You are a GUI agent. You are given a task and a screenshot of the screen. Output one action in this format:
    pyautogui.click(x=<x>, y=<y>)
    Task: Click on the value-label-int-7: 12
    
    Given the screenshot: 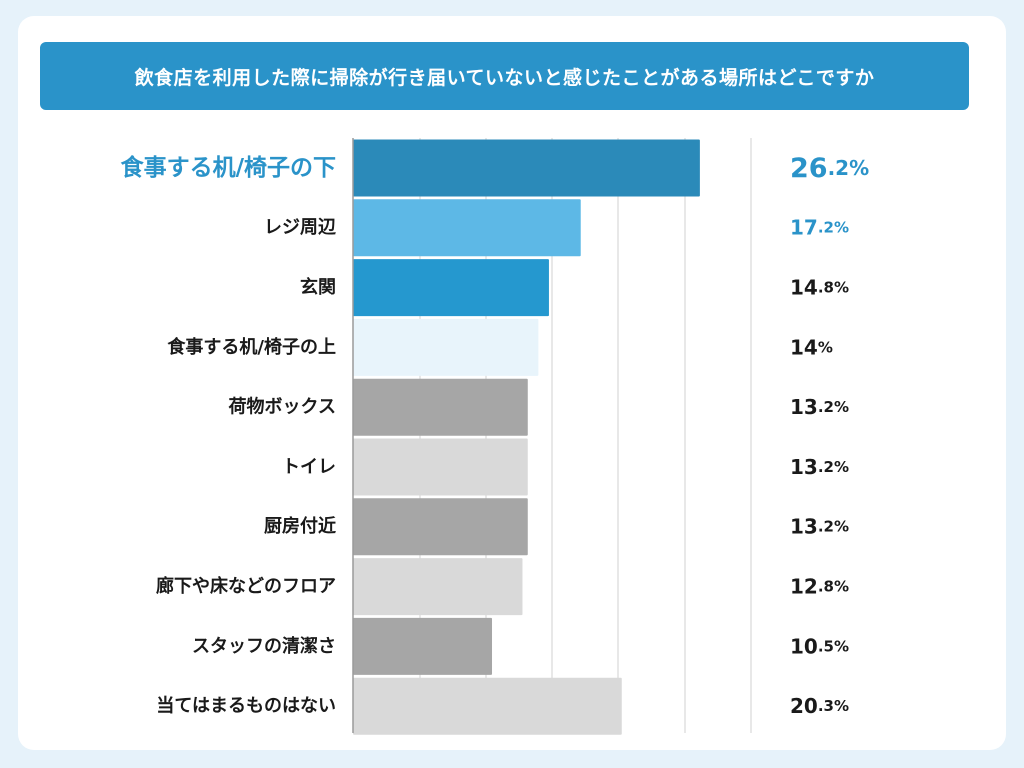 What is the action you would take?
    pyautogui.click(x=804, y=587)
    